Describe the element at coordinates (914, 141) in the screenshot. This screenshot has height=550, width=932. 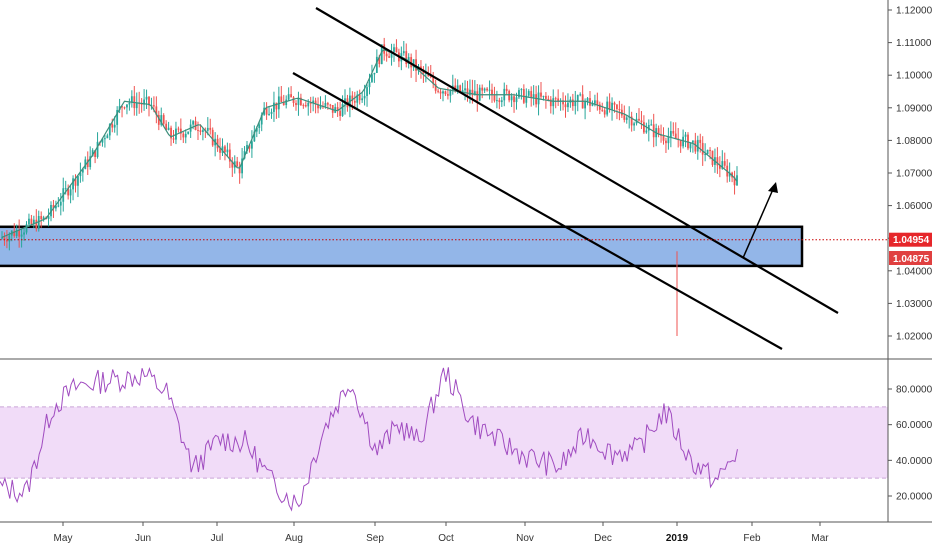
I see `price-tick-label: 1.08000` at that location.